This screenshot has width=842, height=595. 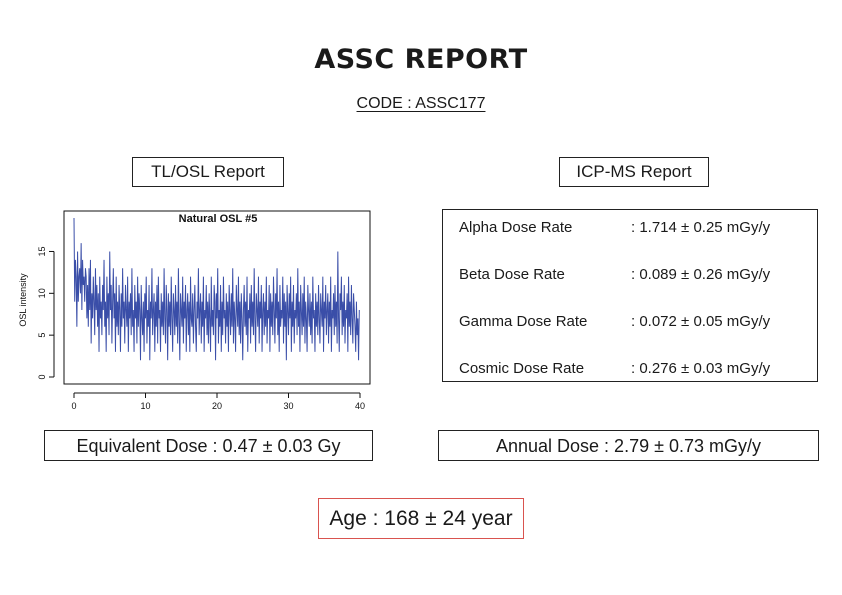 What do you see at coordinates (421, 59) in the screenshot?
I see `report-title: ASSC REPORT` at bounding box center [421, 59].